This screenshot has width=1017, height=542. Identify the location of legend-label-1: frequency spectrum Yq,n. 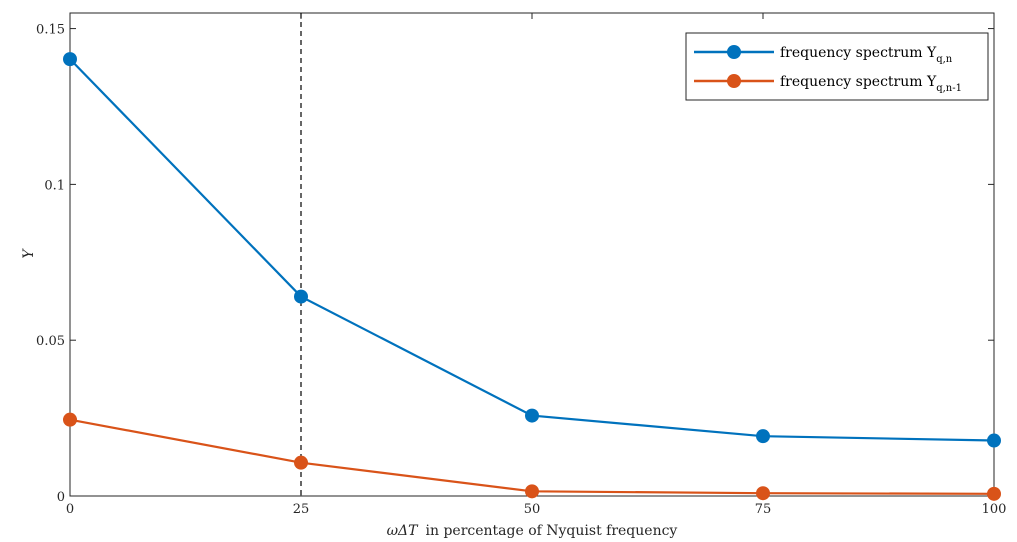
(866, 55).